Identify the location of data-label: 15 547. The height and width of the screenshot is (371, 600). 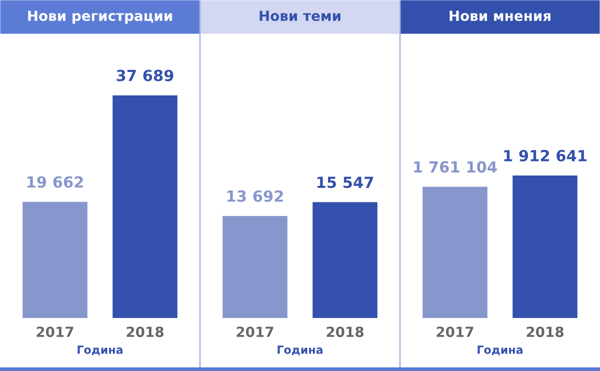
(345, 182).